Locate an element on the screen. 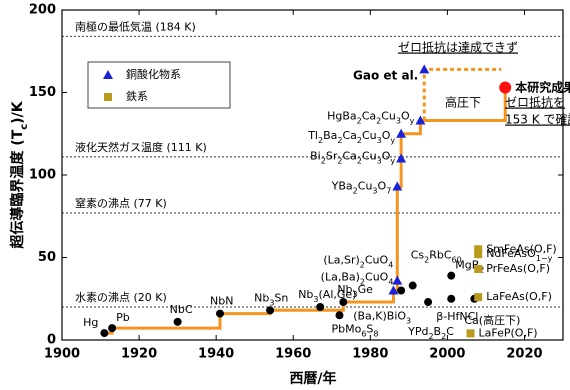 This screenshot has width=570, height=390. label-part: c is located at coordinates (24, 127).